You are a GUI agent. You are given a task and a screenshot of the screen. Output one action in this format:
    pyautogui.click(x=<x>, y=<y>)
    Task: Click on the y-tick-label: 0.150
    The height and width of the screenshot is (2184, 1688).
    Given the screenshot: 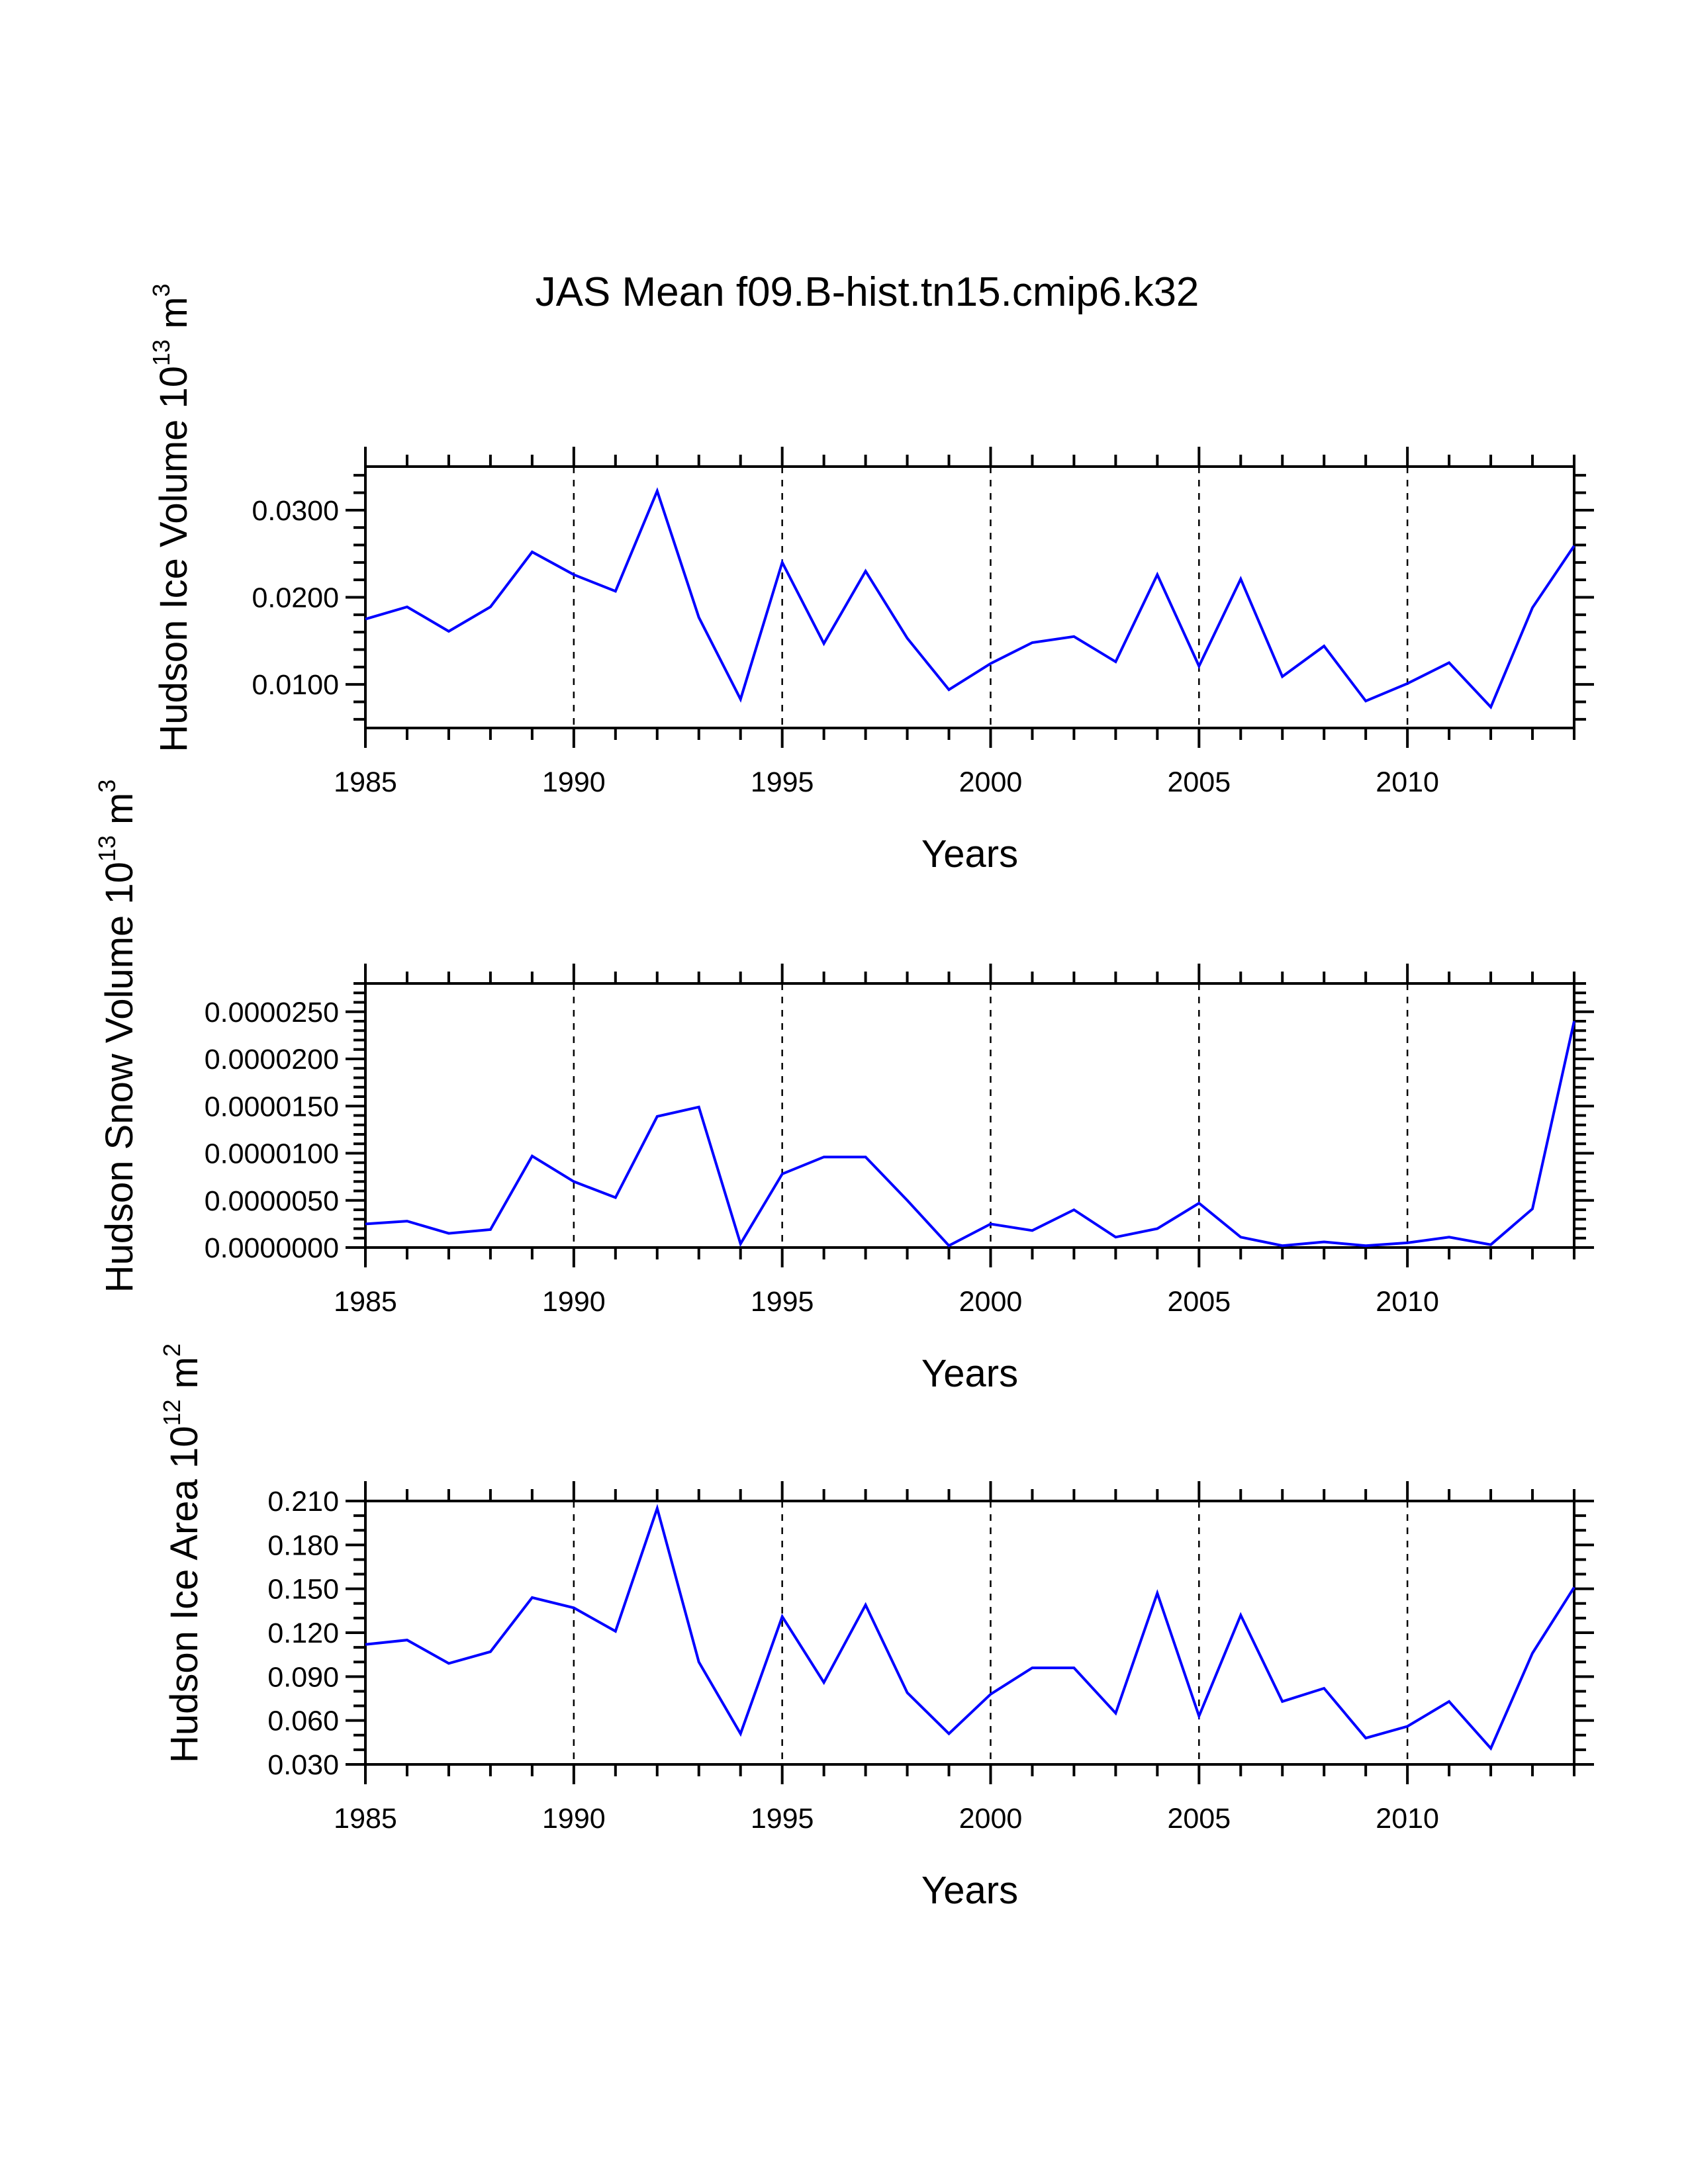 What is the action you would take?
    pyautogui.click(x=303, y=1590)
    